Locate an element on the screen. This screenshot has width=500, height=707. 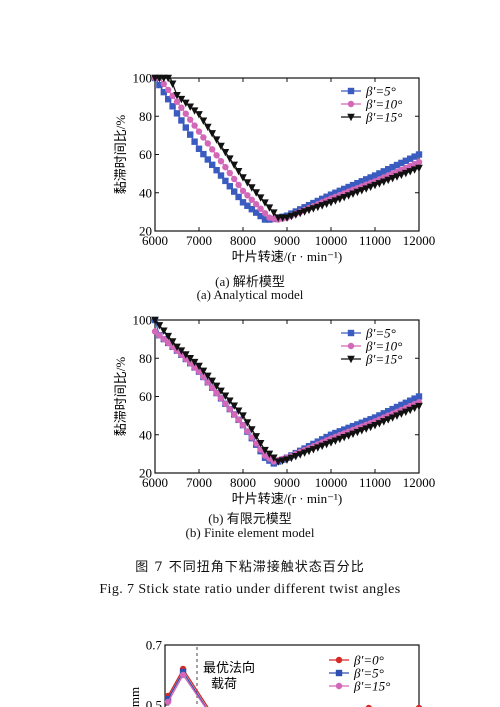
subcaption-b-en: (b) Finite element model is located at coordinates (250, 532).